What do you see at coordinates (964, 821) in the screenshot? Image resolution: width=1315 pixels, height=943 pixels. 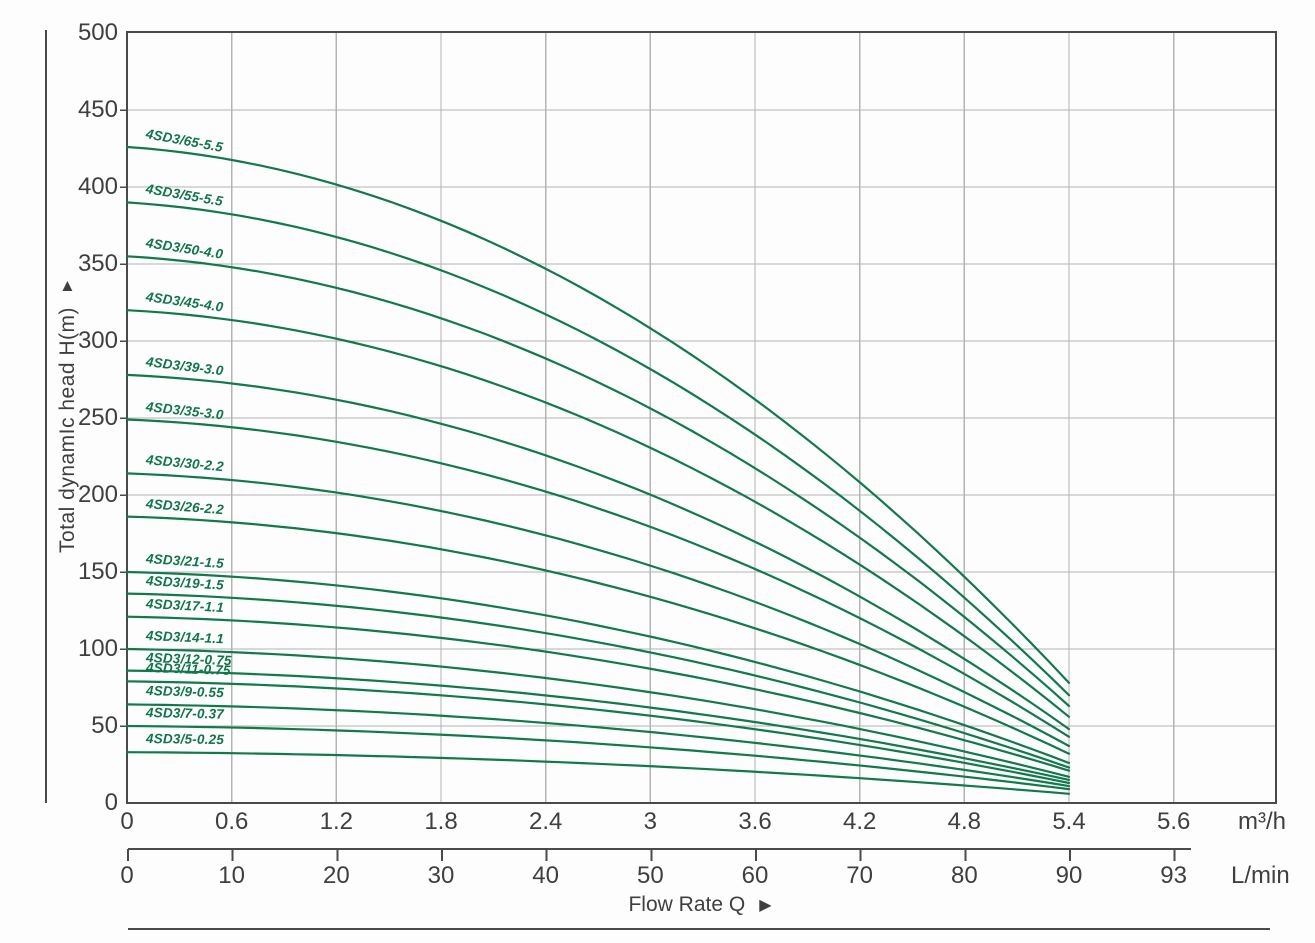 I see `x-primary-tick-label: 4.8` at bounding box center [964, 821].